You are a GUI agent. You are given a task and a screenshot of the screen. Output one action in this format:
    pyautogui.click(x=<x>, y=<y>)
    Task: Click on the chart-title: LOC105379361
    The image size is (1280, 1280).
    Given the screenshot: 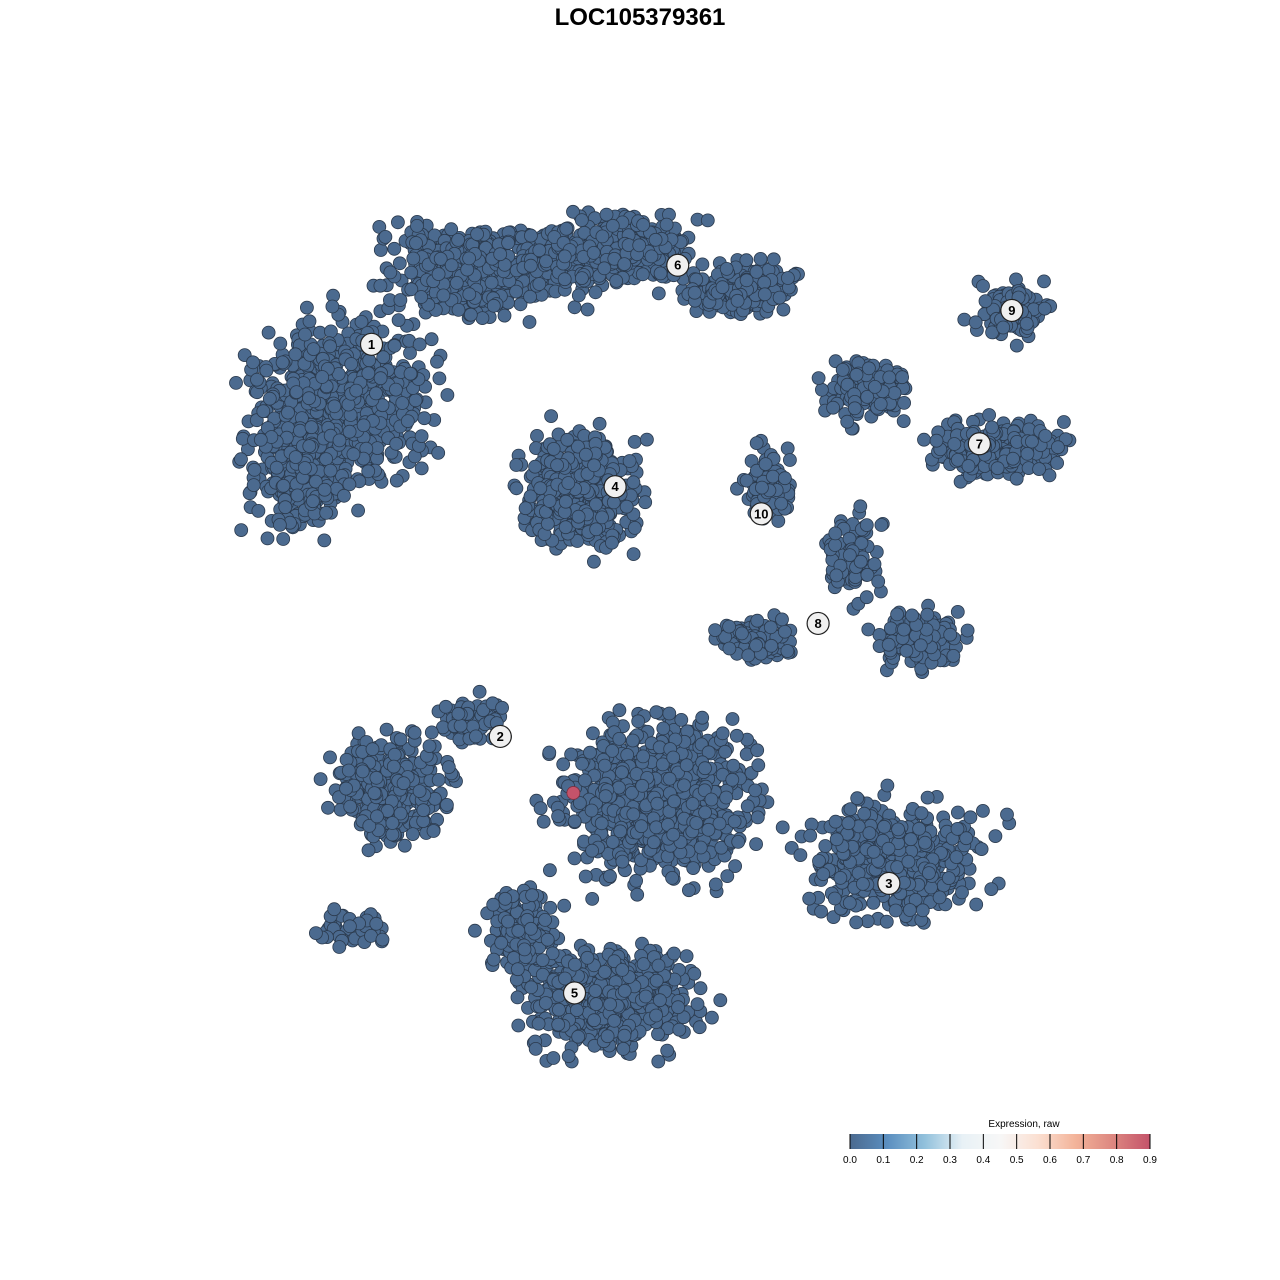 What is the action you would take?
    pyautogui.click(x=640, y=17)
    